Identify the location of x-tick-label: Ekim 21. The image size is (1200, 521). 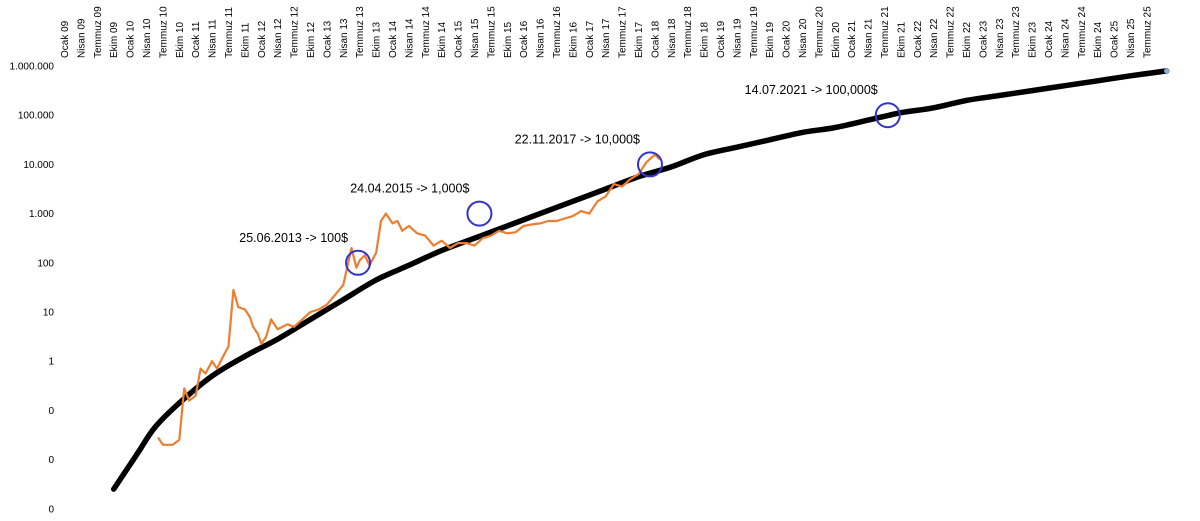
(901, 39).